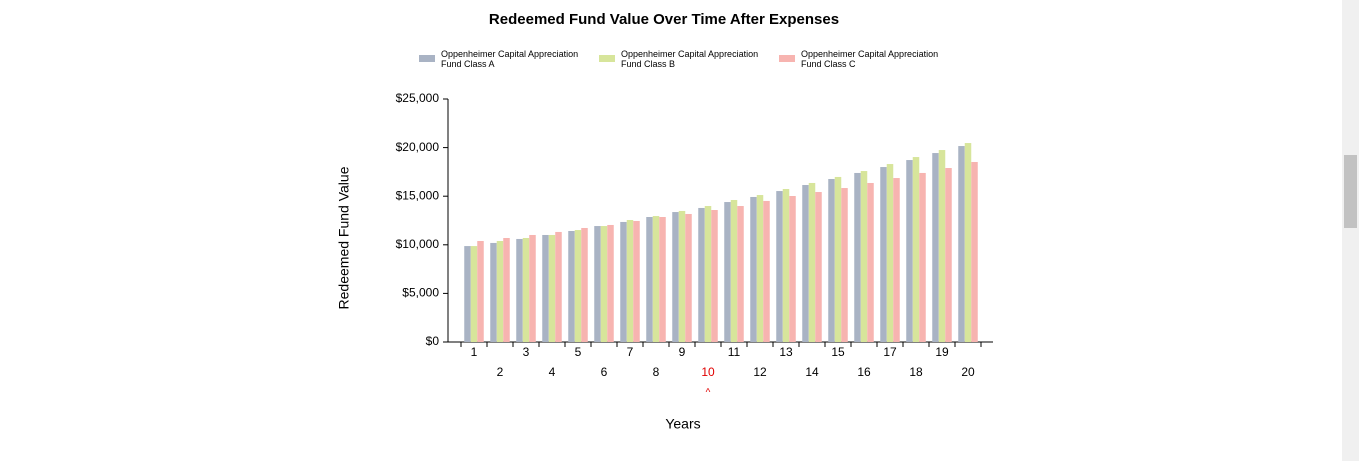 Image resolution: width=1359 pixels, height=461 pixels. Describe the element at coordinates (760, 372) in the screenshot. I see `x-tick-label: 12` at that location.